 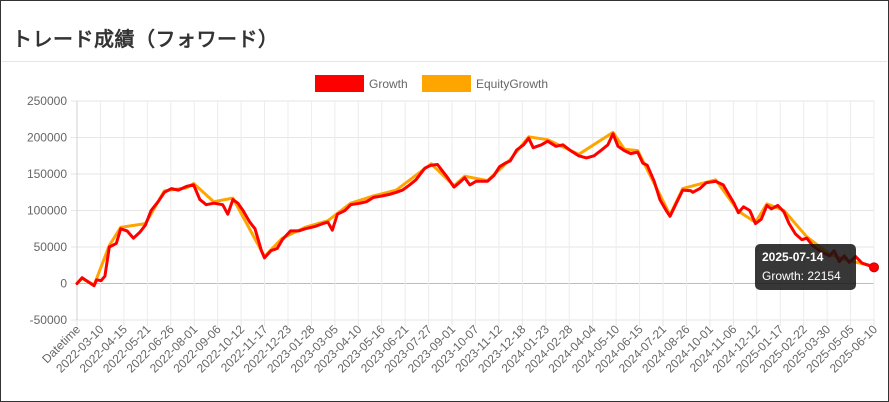 What do you see at coordinates (874, 267) in the screenshot?
I see `hover-point` at bounding box center [874, 267].